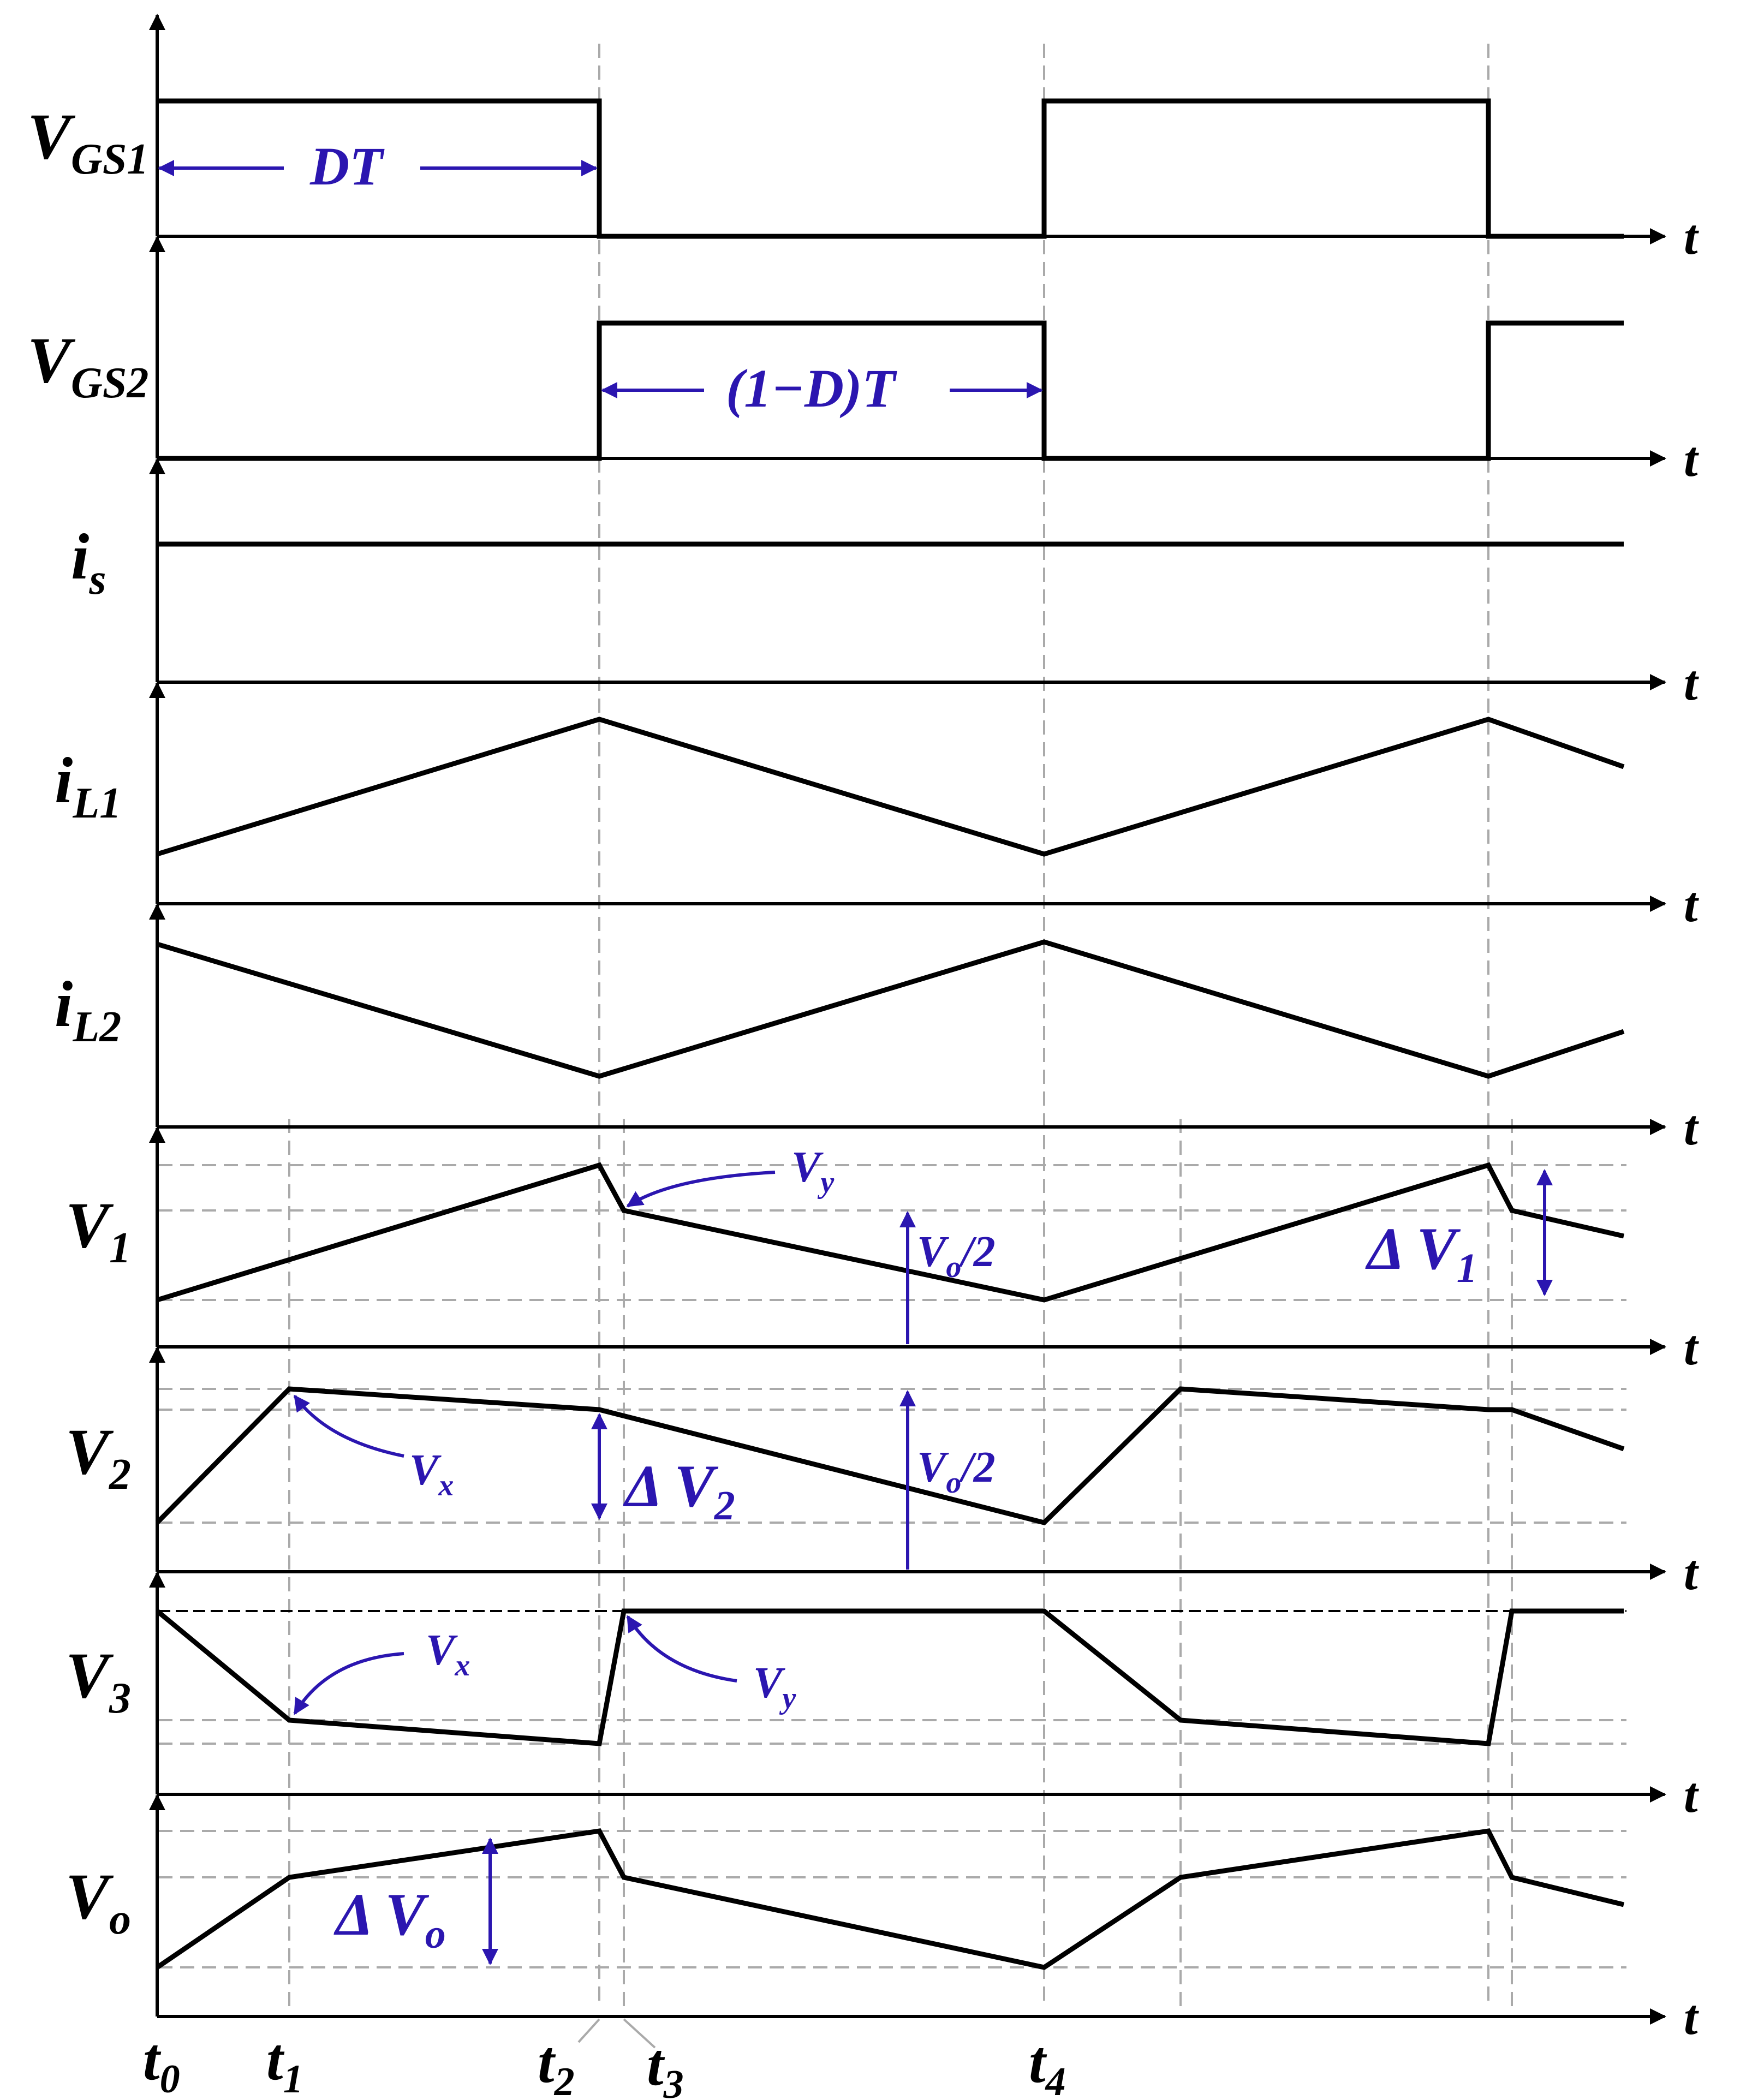  What do you see at coordinates (1691, 683) in the screenshot?
I see `t-label-is: t` at bounding box center [1691, 683].